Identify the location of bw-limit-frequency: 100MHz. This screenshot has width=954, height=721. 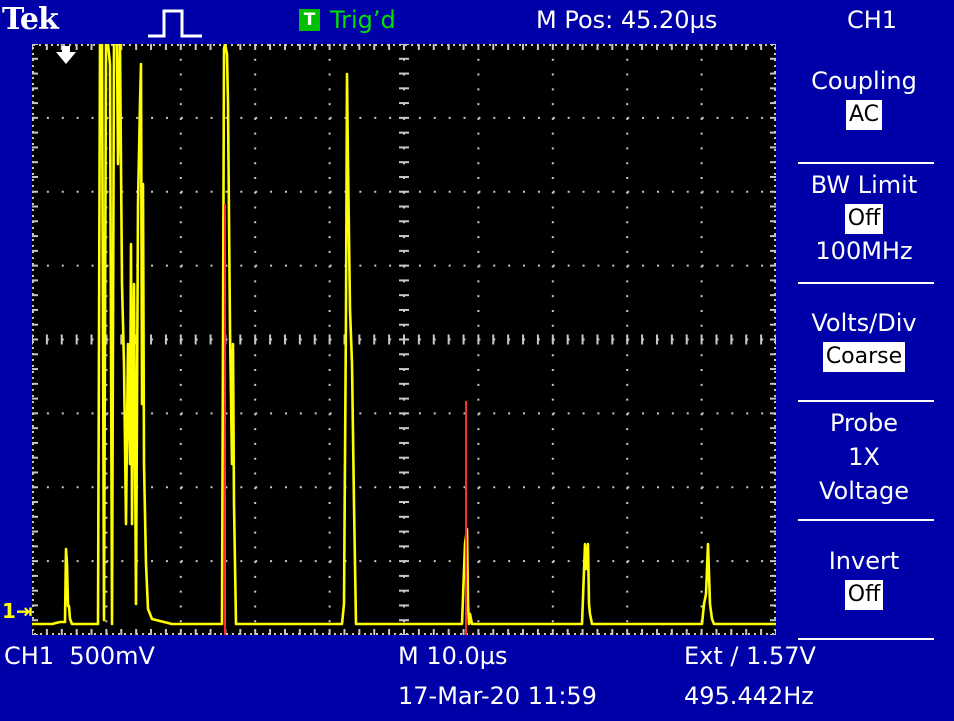
(864, 251).